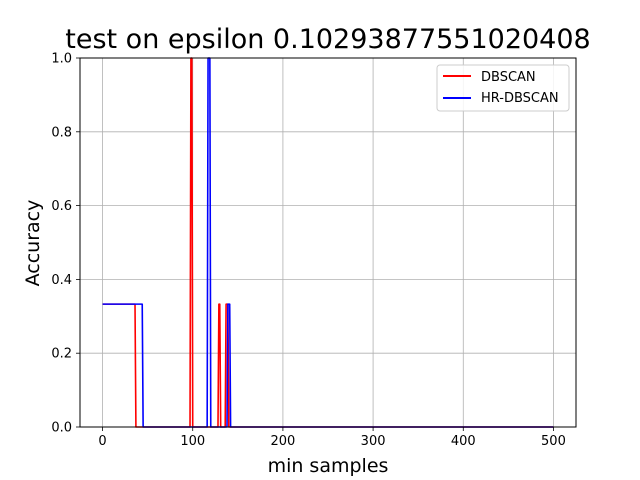  What do you see at coordinates (33, 243) in the screenshot?
I see `y-axis-label: Accuracy` at bounding box center [33, 243].